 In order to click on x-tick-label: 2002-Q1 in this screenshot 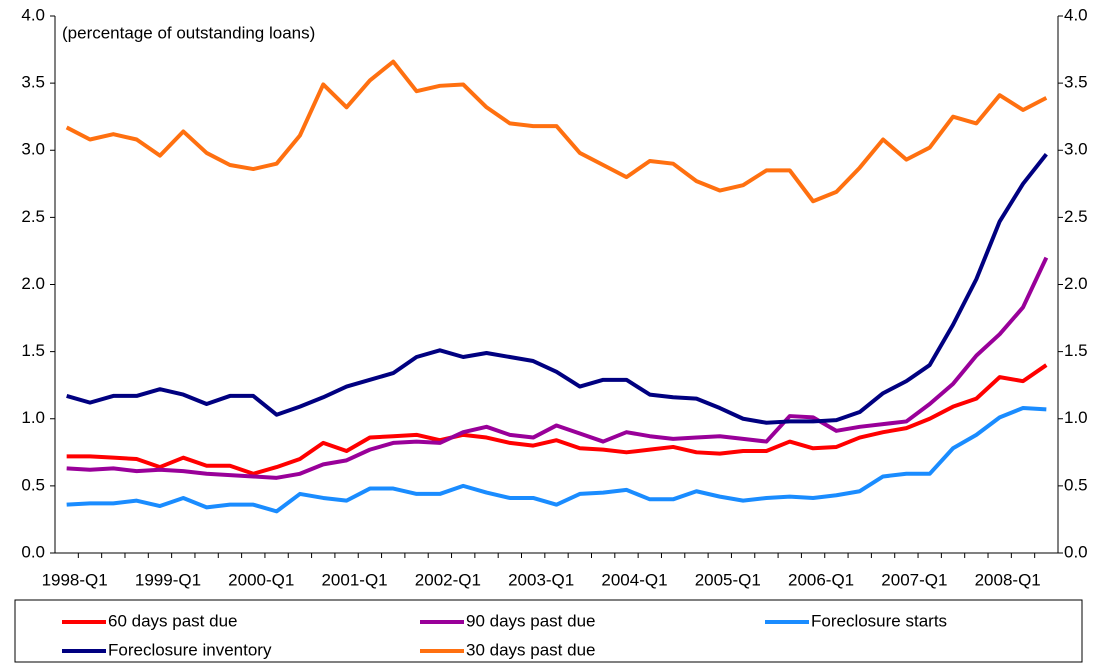, I will do `click(448, 579)`.